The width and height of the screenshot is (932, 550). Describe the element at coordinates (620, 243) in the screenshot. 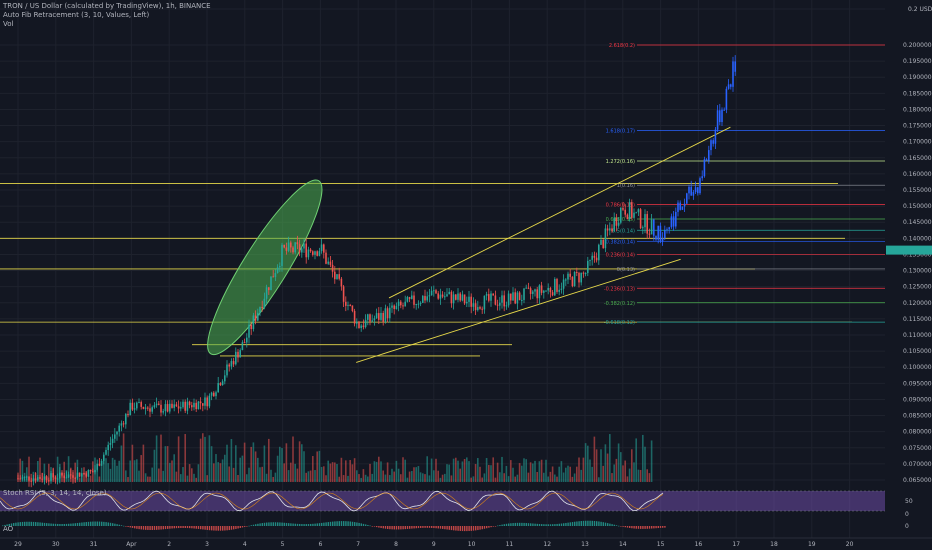

I see `fib-label: 0.382(0.14)` at that location.